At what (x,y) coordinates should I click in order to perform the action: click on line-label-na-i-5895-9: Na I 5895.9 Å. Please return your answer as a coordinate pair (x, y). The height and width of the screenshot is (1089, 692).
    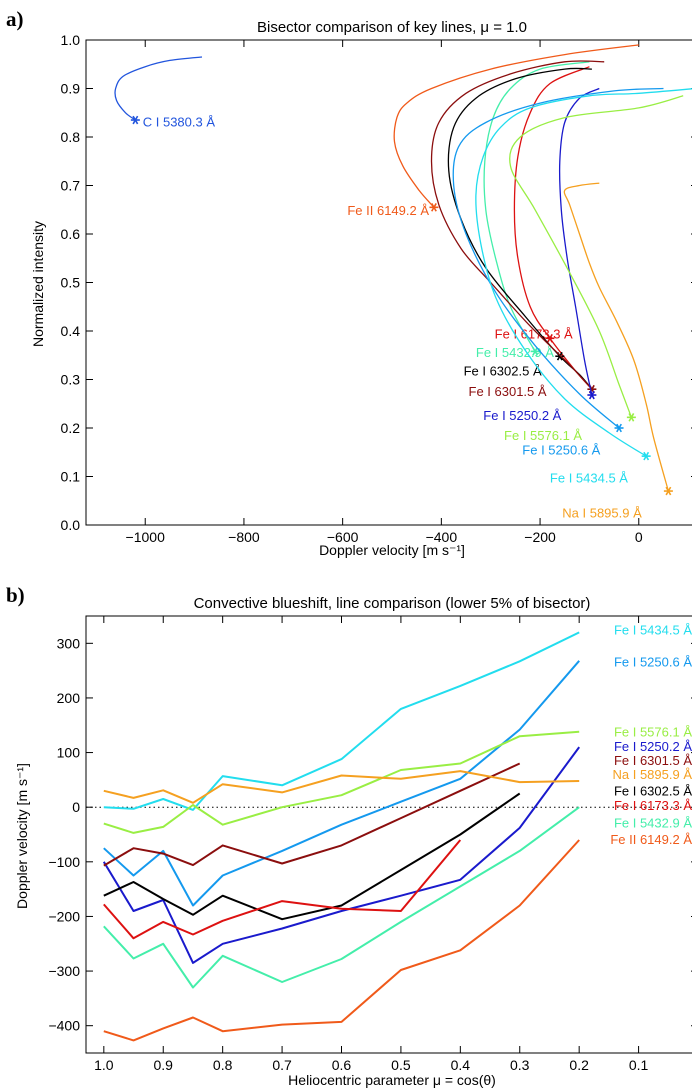
    Looking at the image, I should click on (602, 512).